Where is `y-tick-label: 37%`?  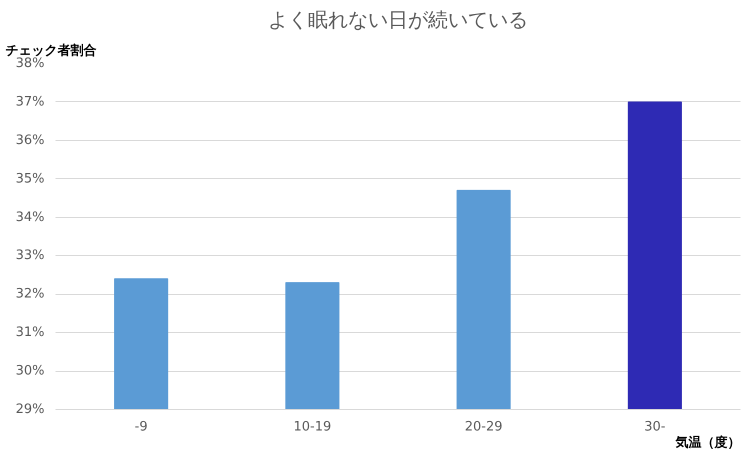
y-tick-label: 37% is located at coordinates (30, 102).